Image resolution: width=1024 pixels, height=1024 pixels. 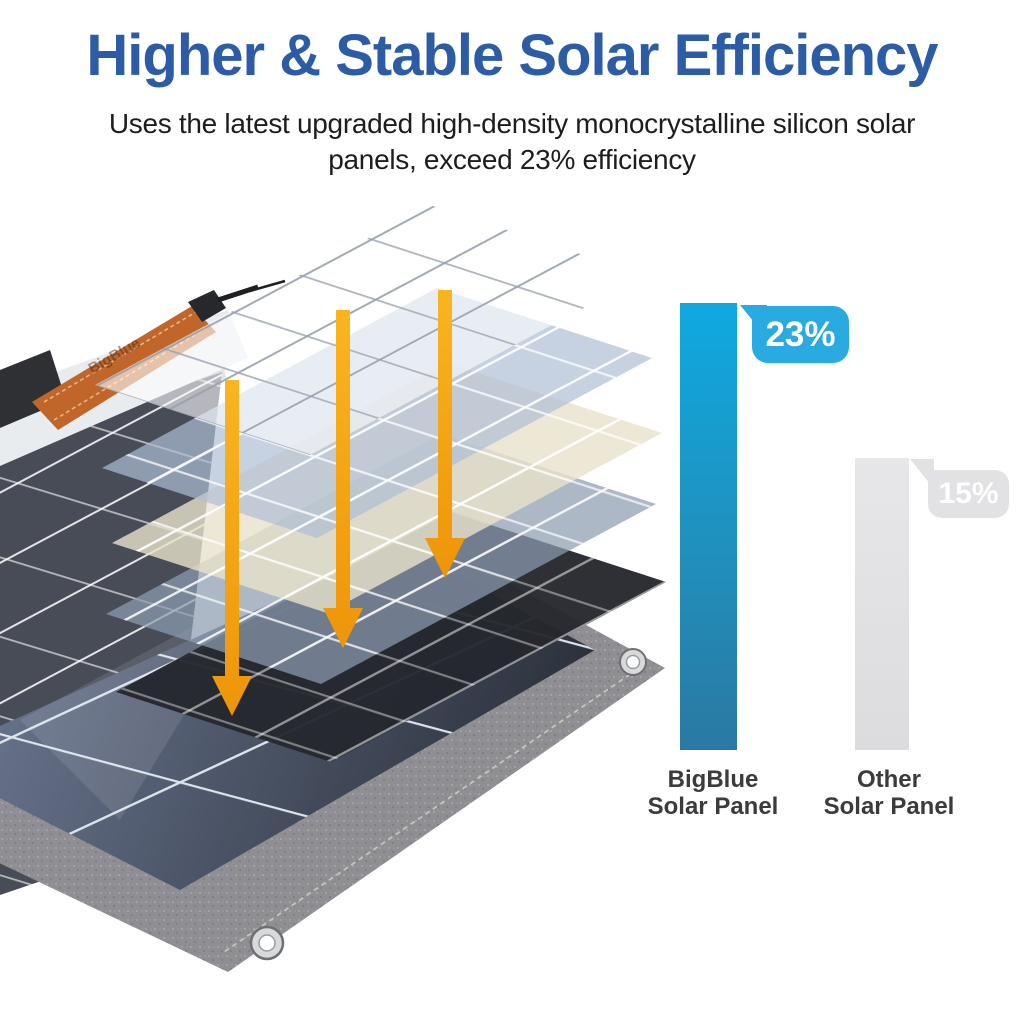 I want to click on strap-leather, so click(x=124, y=368).